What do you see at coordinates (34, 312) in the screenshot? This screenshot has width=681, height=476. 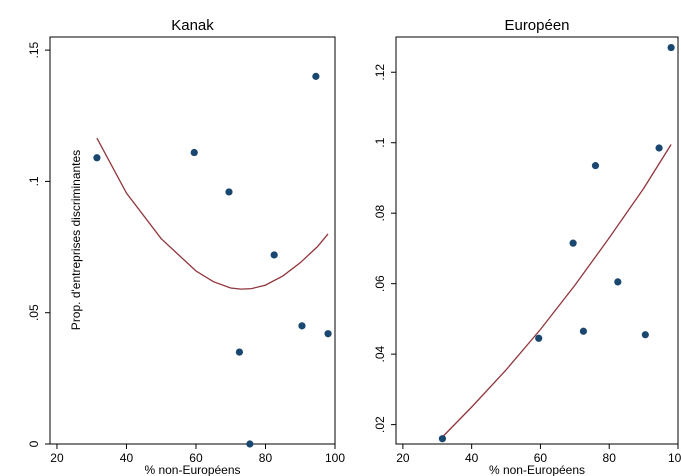 I see `y-tick-label: .05` at bounding box center [34, 312].